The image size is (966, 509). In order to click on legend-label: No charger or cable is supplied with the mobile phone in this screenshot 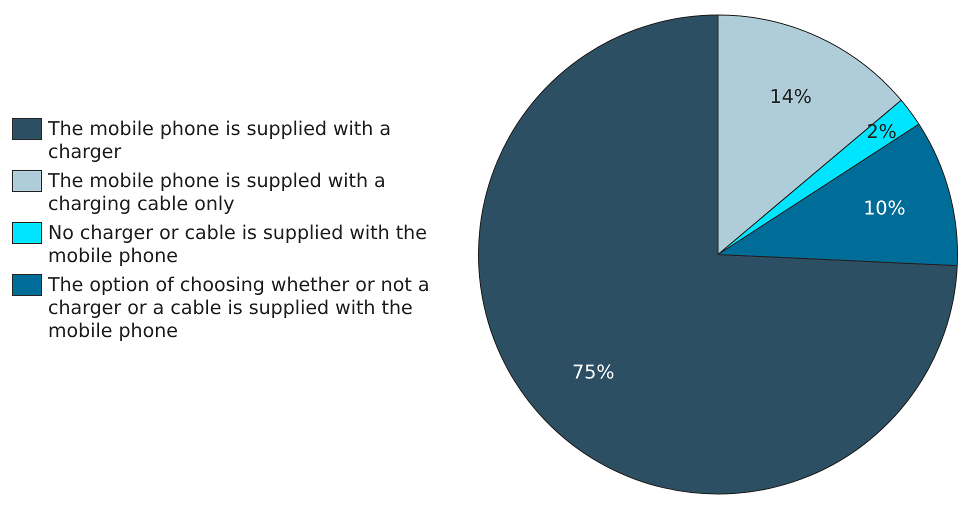, I will do `click(238, 245)`.